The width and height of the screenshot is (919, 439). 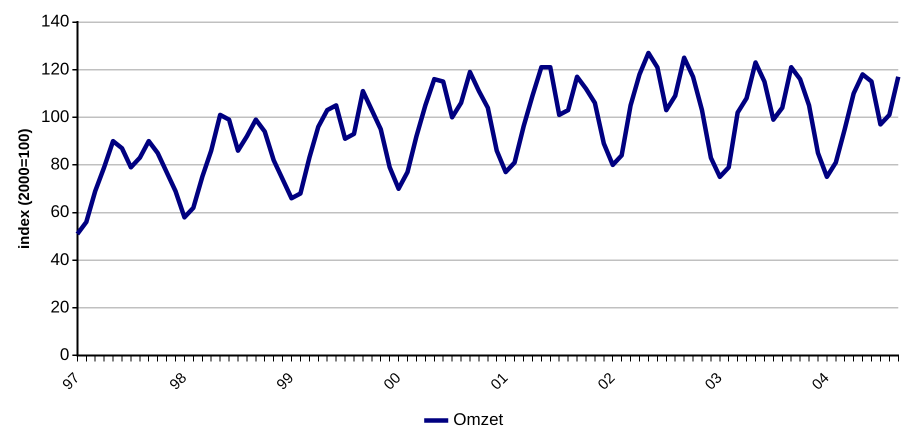 I want to click on y-tick-label: 0, so click(x=65, y=354).